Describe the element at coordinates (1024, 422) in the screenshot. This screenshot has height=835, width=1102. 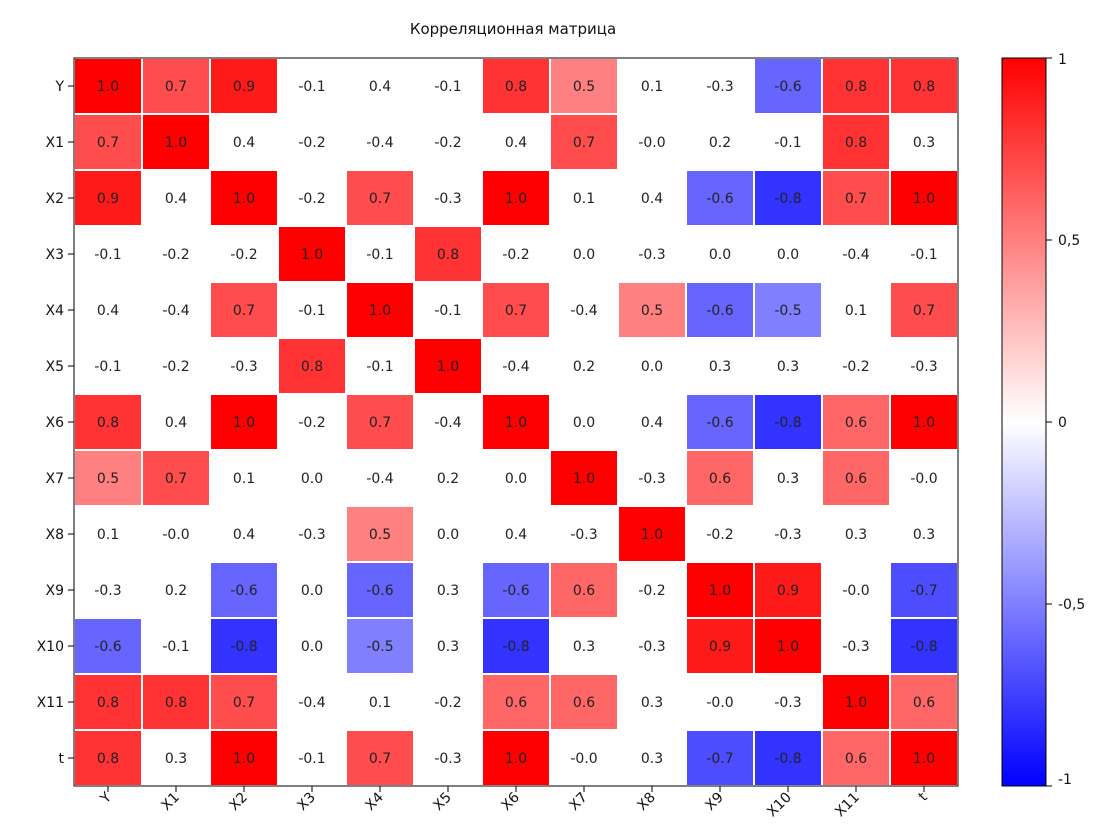
I see `colorbar` at that location.